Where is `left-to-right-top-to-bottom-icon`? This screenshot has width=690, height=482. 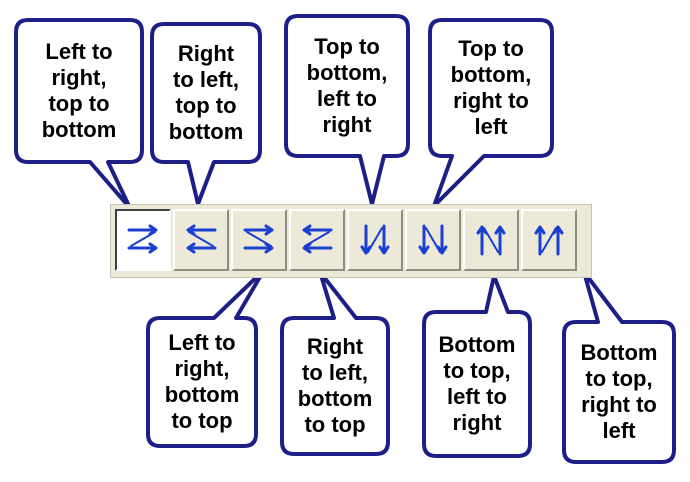 left-to-right-top-to-bottom-icon is located at coordinates (142, 239).